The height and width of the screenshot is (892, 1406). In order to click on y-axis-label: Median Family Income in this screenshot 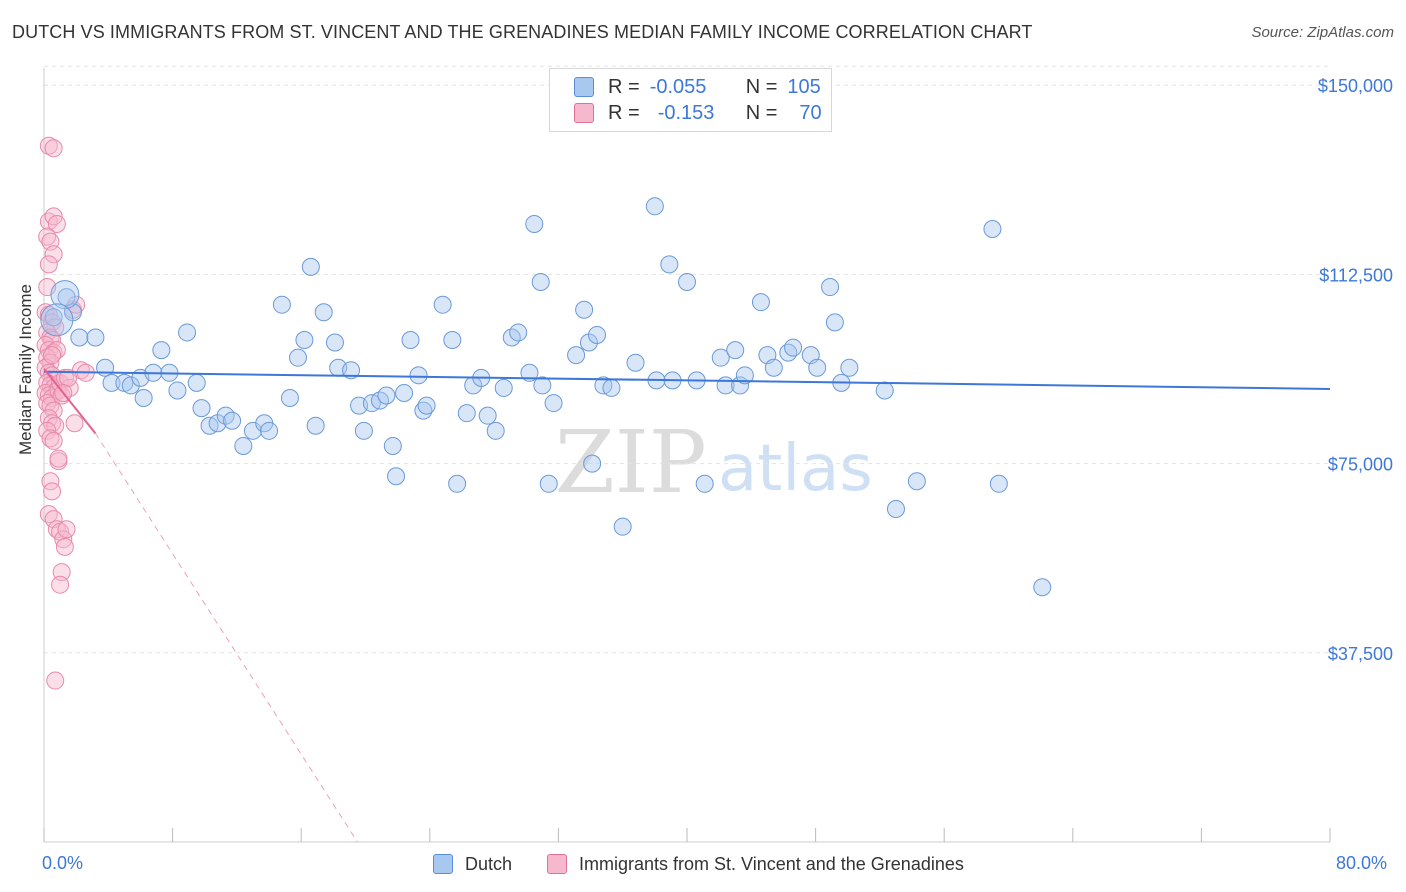, I will do `click(25, 369)`.